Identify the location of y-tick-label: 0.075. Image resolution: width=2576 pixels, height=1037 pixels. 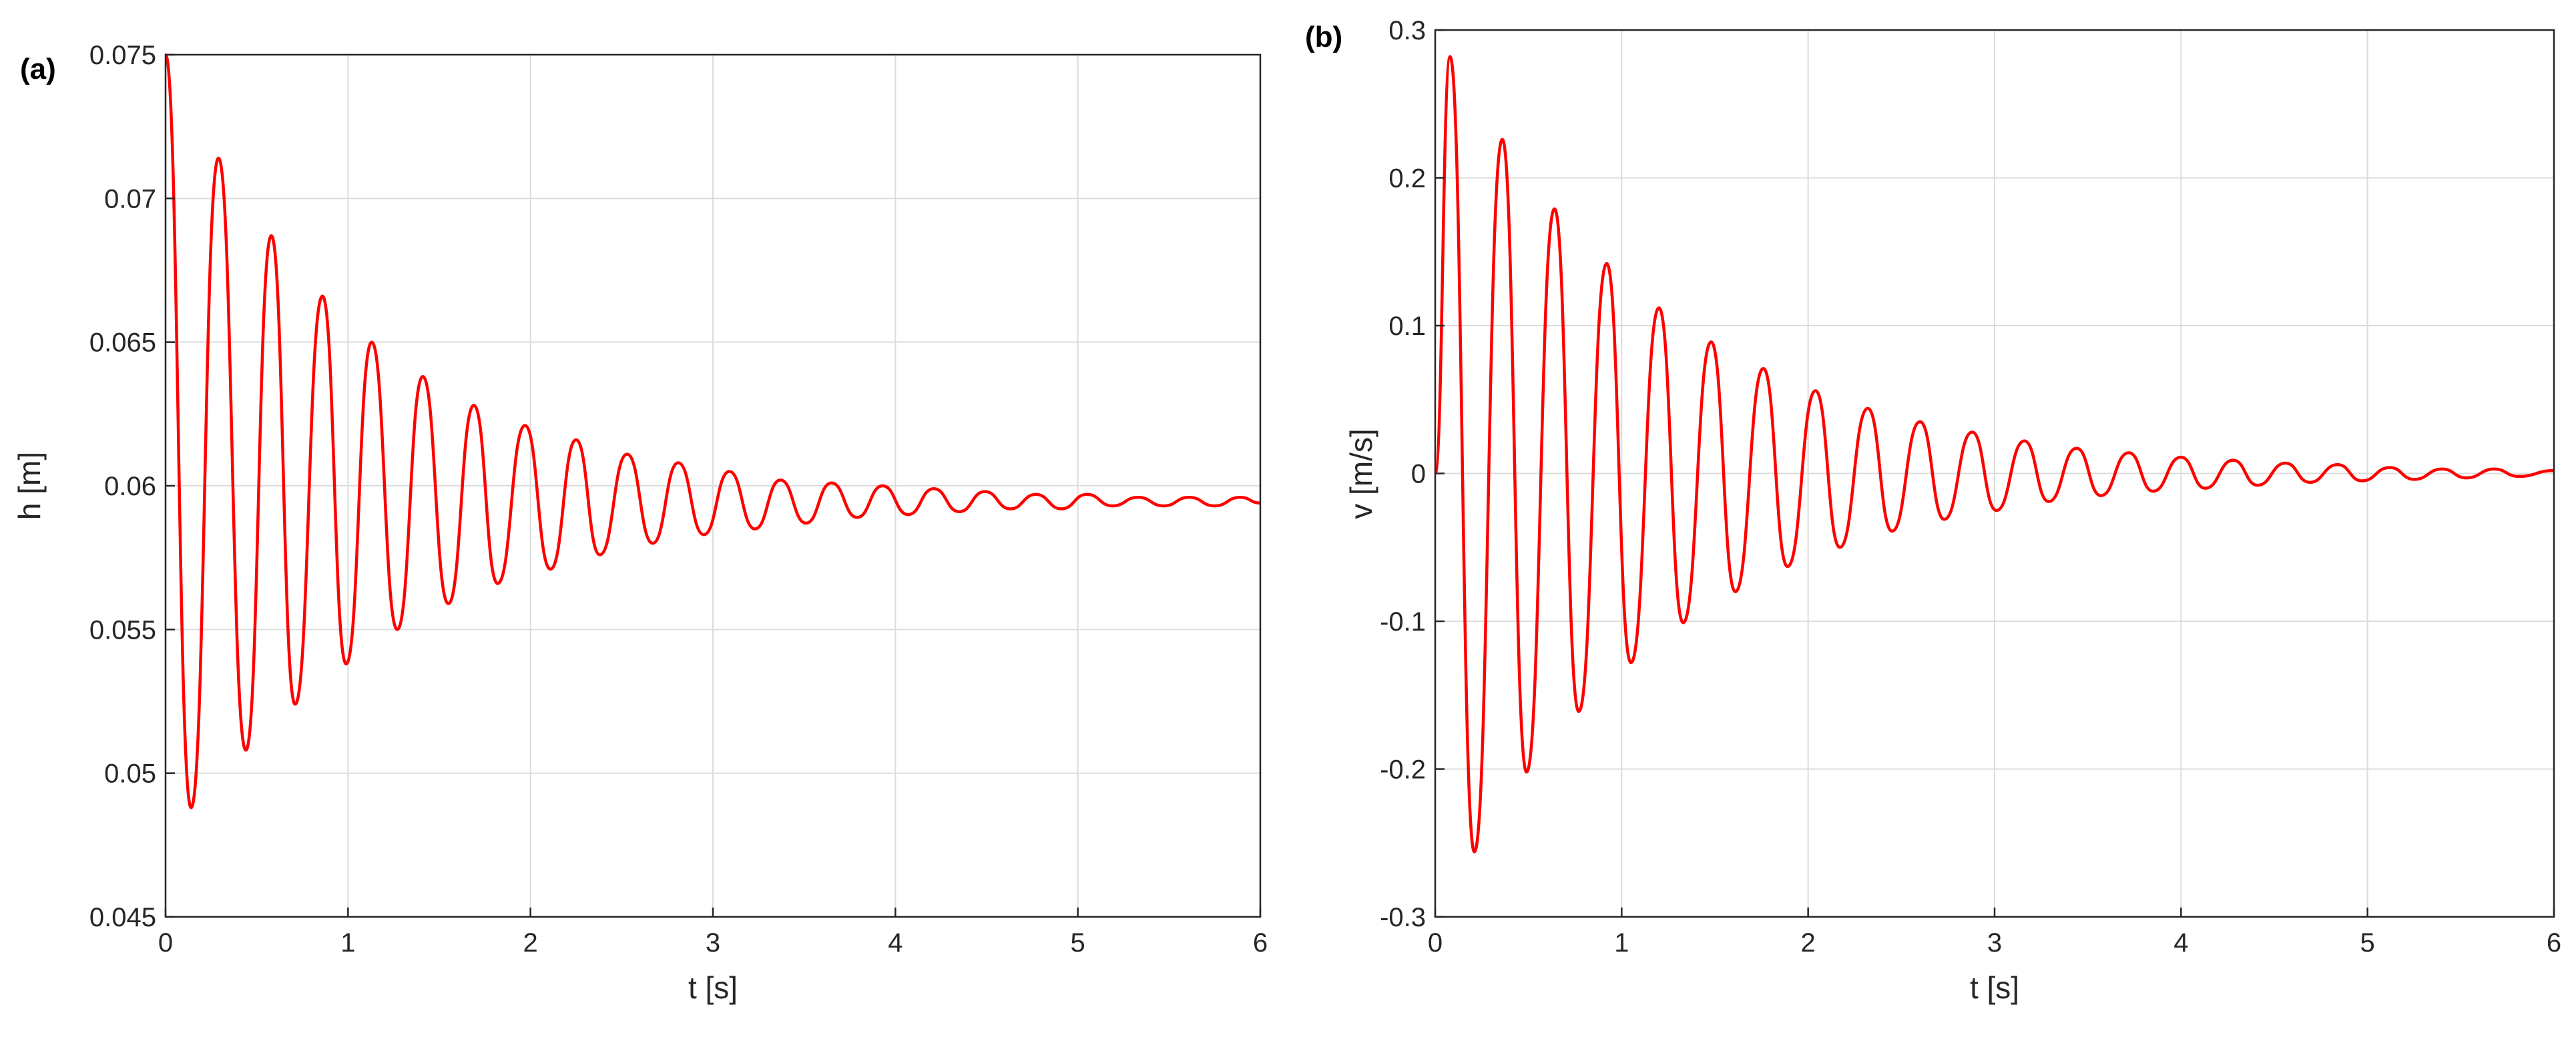
(122, 55).